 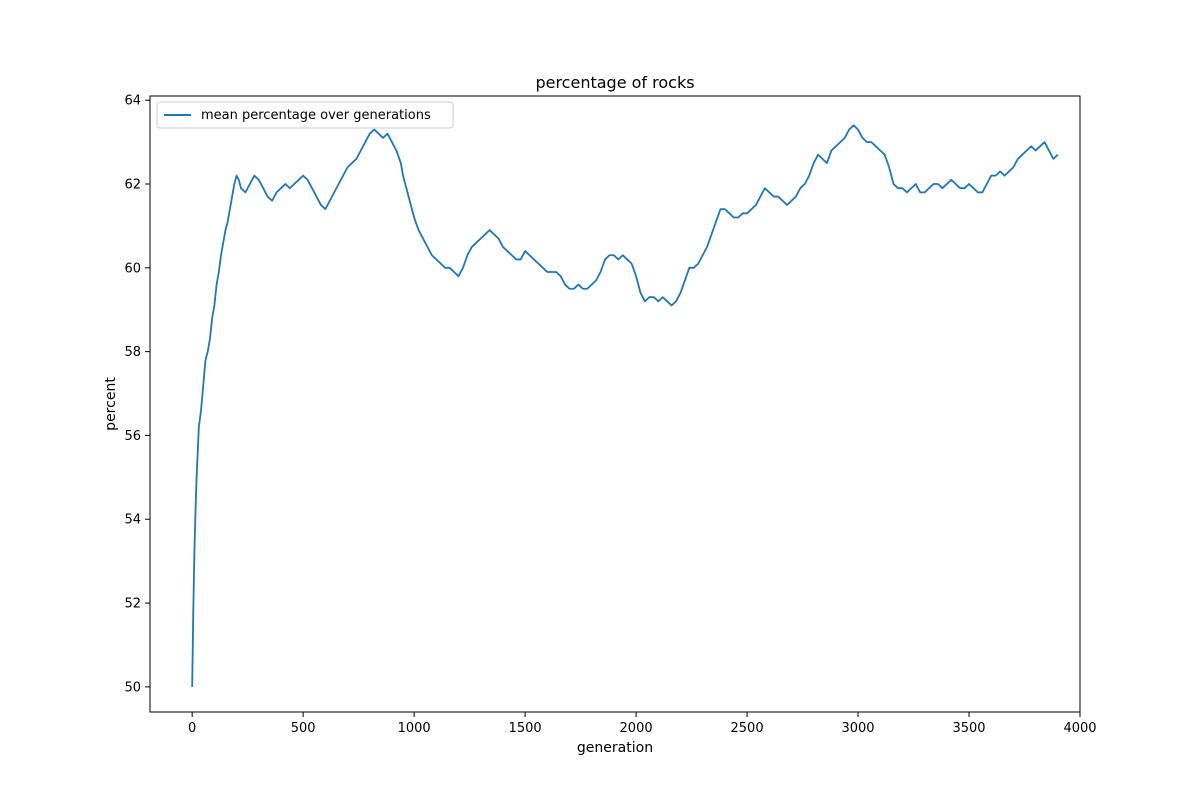 What do you see at coordinates (636, 728) in the screenshot?
I see `x-tick-label: 2000` at bounding box center [636, 728].